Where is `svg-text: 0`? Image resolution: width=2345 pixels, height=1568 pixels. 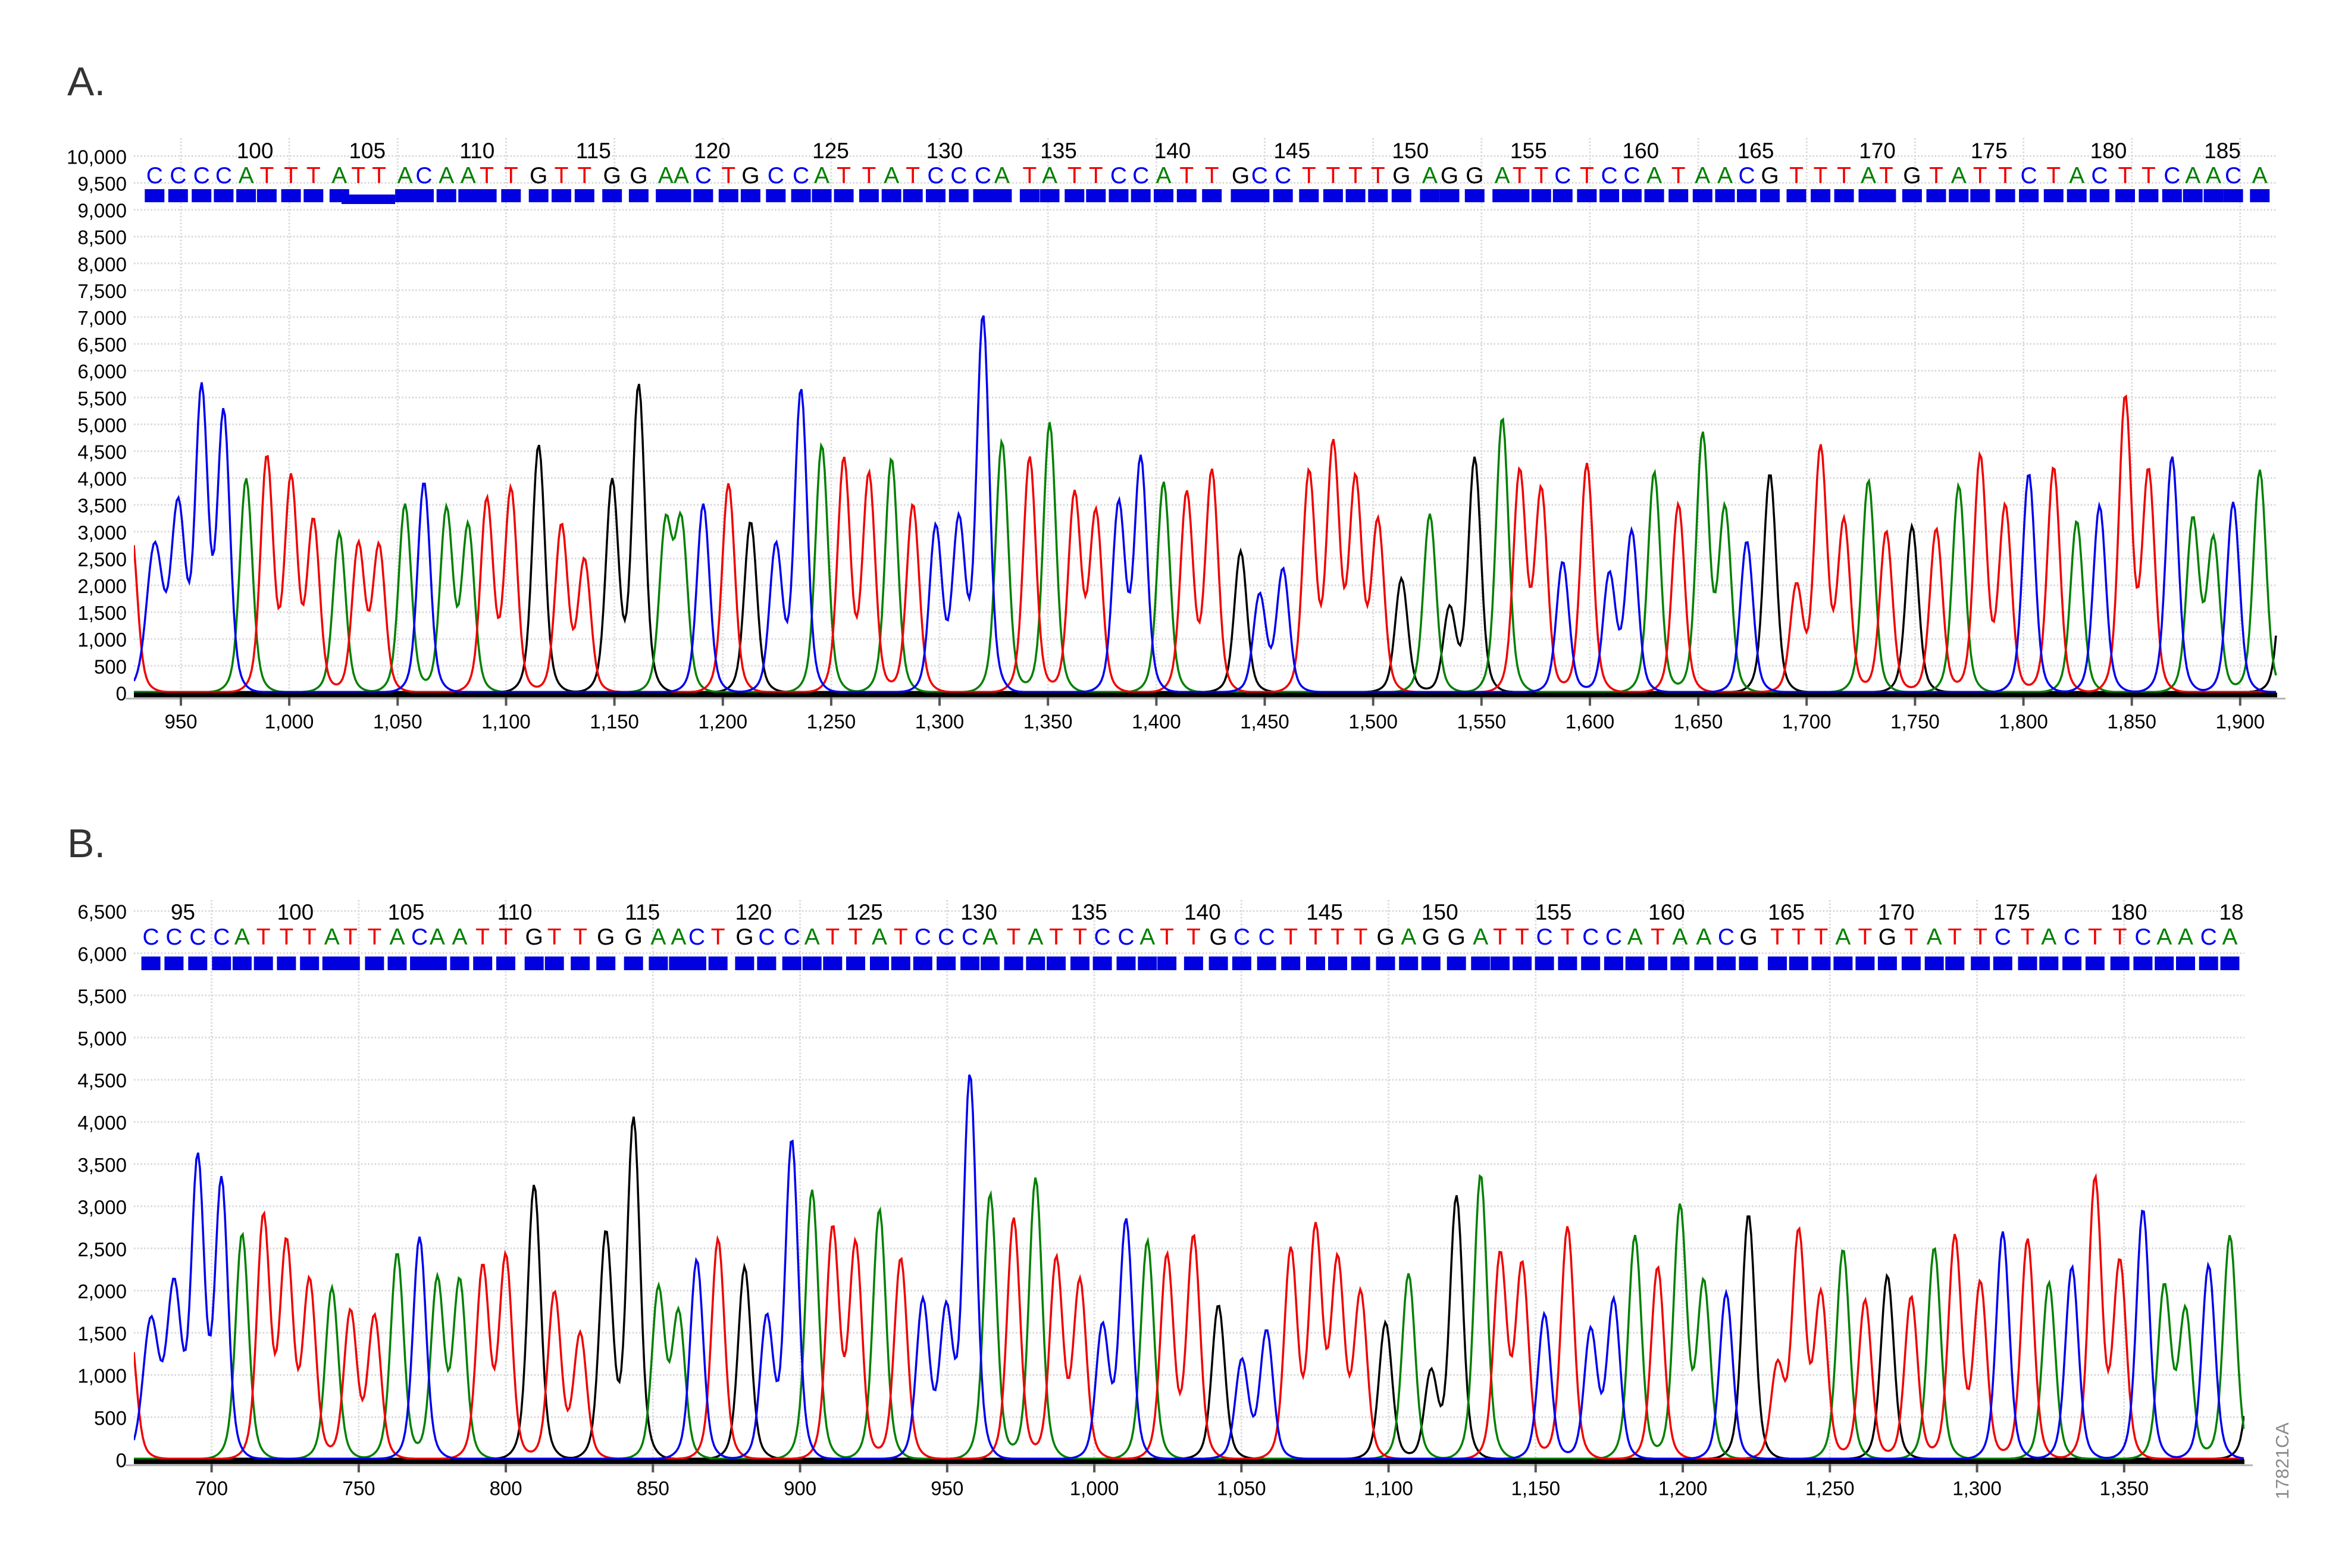
svg-text: 0 is located at coordinates (121, 693).